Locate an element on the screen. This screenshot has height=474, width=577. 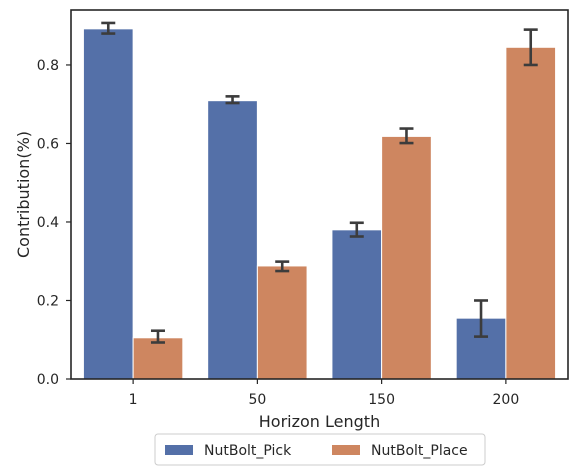
legend-swatch-NutBolt_Place is located at coordinates (346, 450).